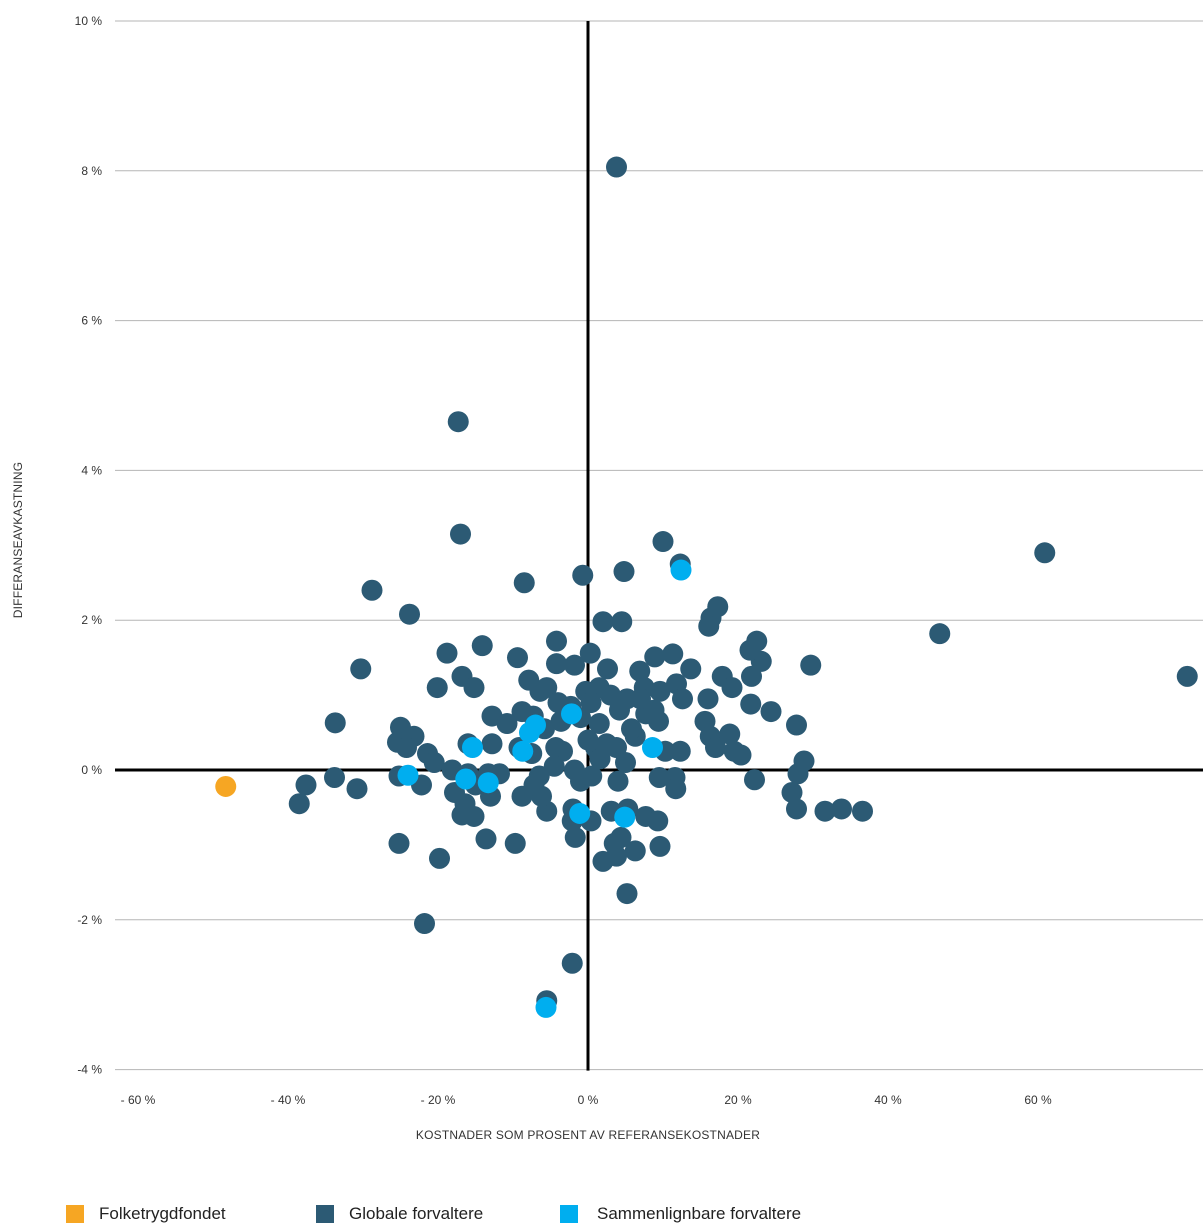  I want to click on y-tick-label: -2 %, so click(89, 920).